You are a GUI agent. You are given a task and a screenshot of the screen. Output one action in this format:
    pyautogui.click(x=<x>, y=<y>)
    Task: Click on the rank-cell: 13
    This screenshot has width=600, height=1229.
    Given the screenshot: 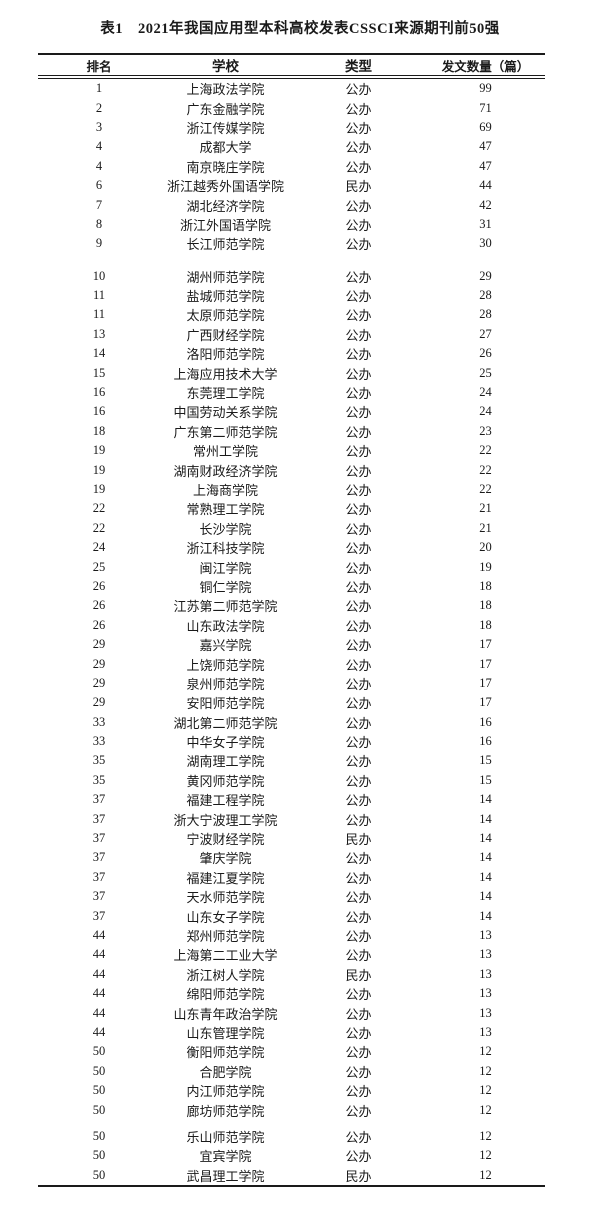 What is the action you would take?
    pyautogui.click(x=99, y=333)
    